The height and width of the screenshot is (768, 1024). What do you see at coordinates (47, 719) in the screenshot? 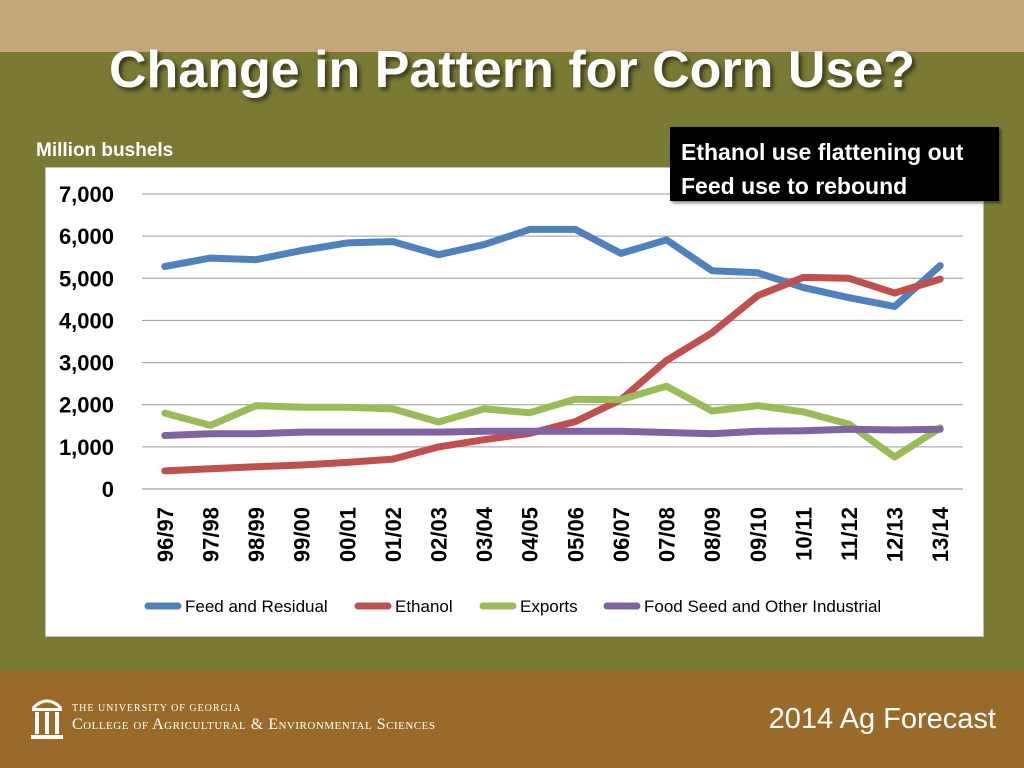
I see `arch-icon` at bounding box center [47, 719].